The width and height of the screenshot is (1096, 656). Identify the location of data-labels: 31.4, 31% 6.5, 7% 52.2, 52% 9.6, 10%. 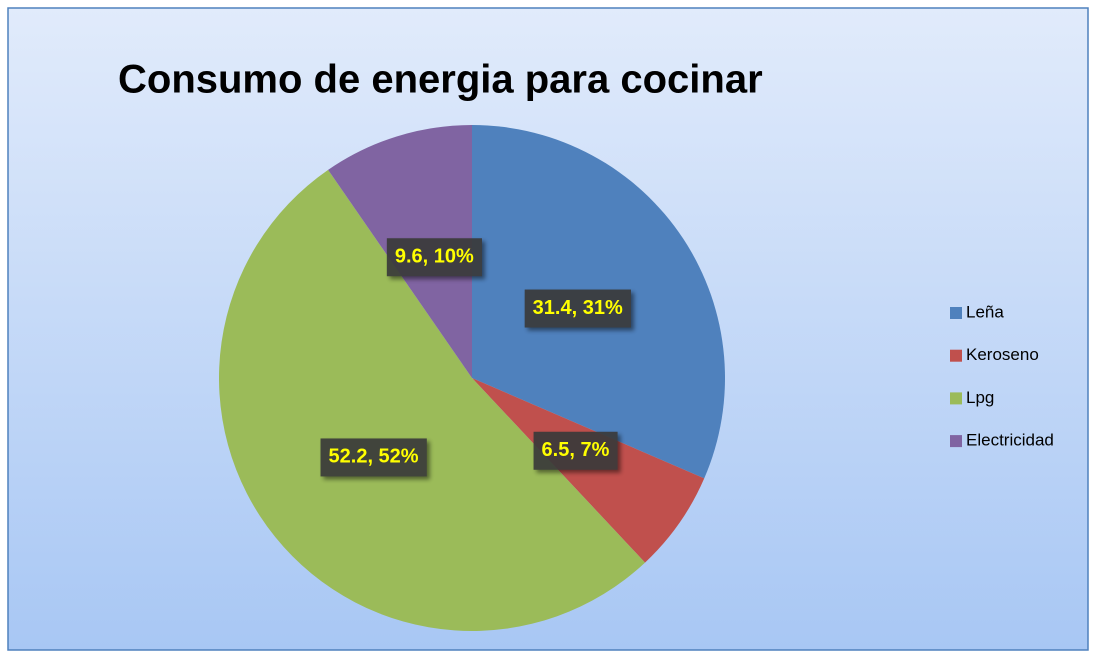
(475, 357).